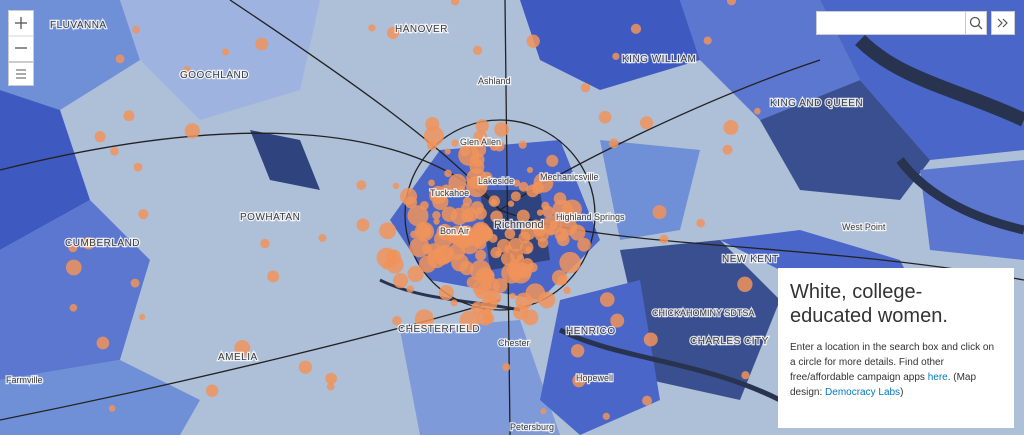 This screenshot has width=1024, height=435. Describe the element at coordinates (937, 377) in the screenshot. I see `link: here` at that location.